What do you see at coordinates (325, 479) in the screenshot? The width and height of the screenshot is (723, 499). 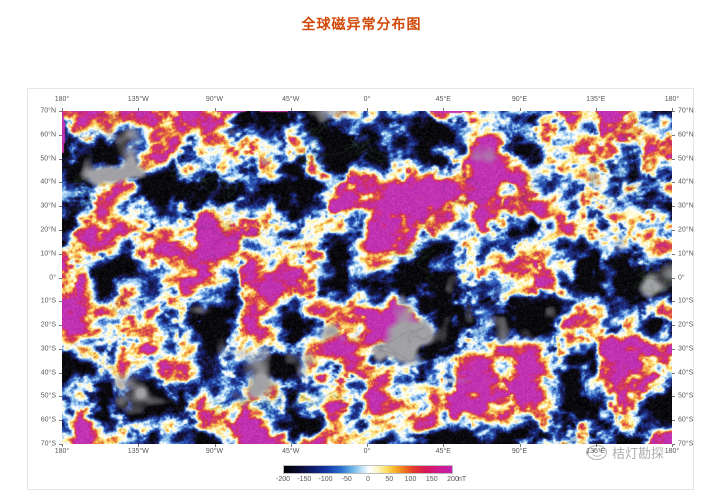 I see `colorbar-tick-label: -100` at bounding box center [325, 479].